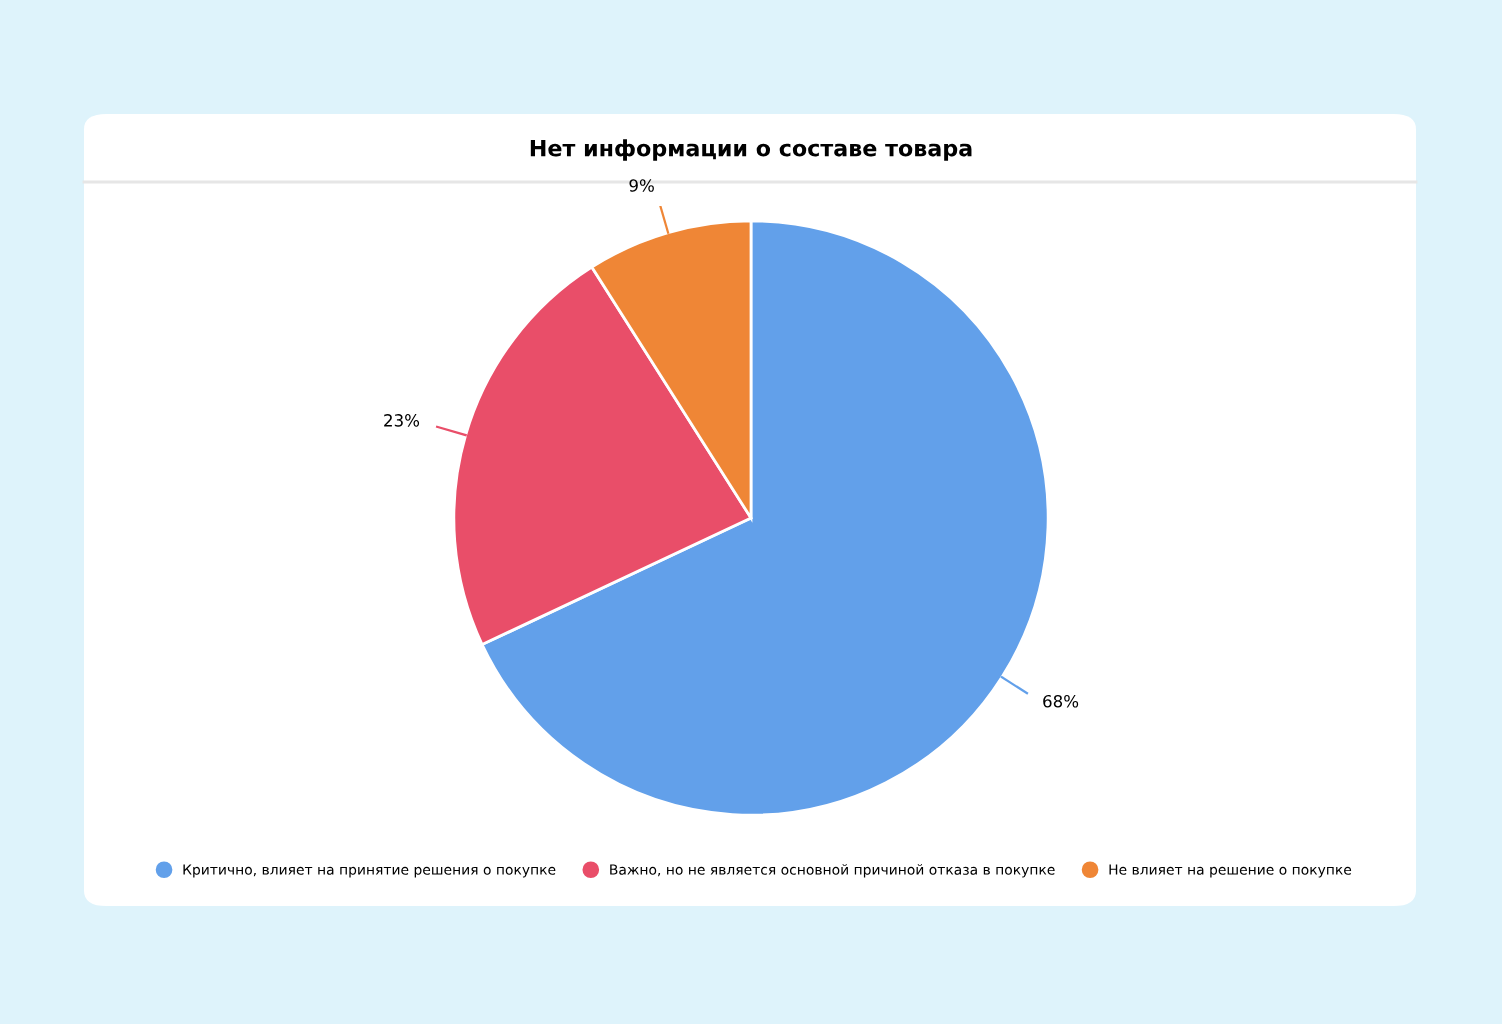 This screenshot has width=1502, height=1024. I want to click on chart-title: Нет информации о составе товара, so click(751, 150).